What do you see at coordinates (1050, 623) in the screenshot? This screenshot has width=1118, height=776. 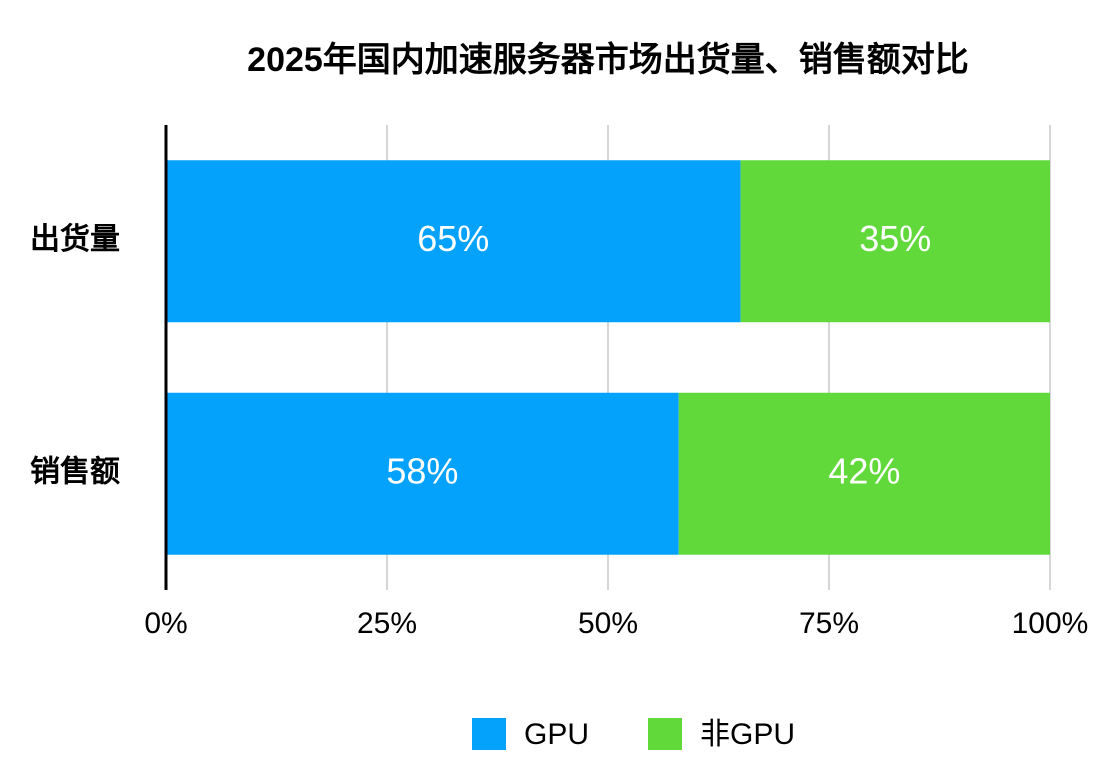 I see `x-tick-label: 100%` at bounding box center [1050, 623].